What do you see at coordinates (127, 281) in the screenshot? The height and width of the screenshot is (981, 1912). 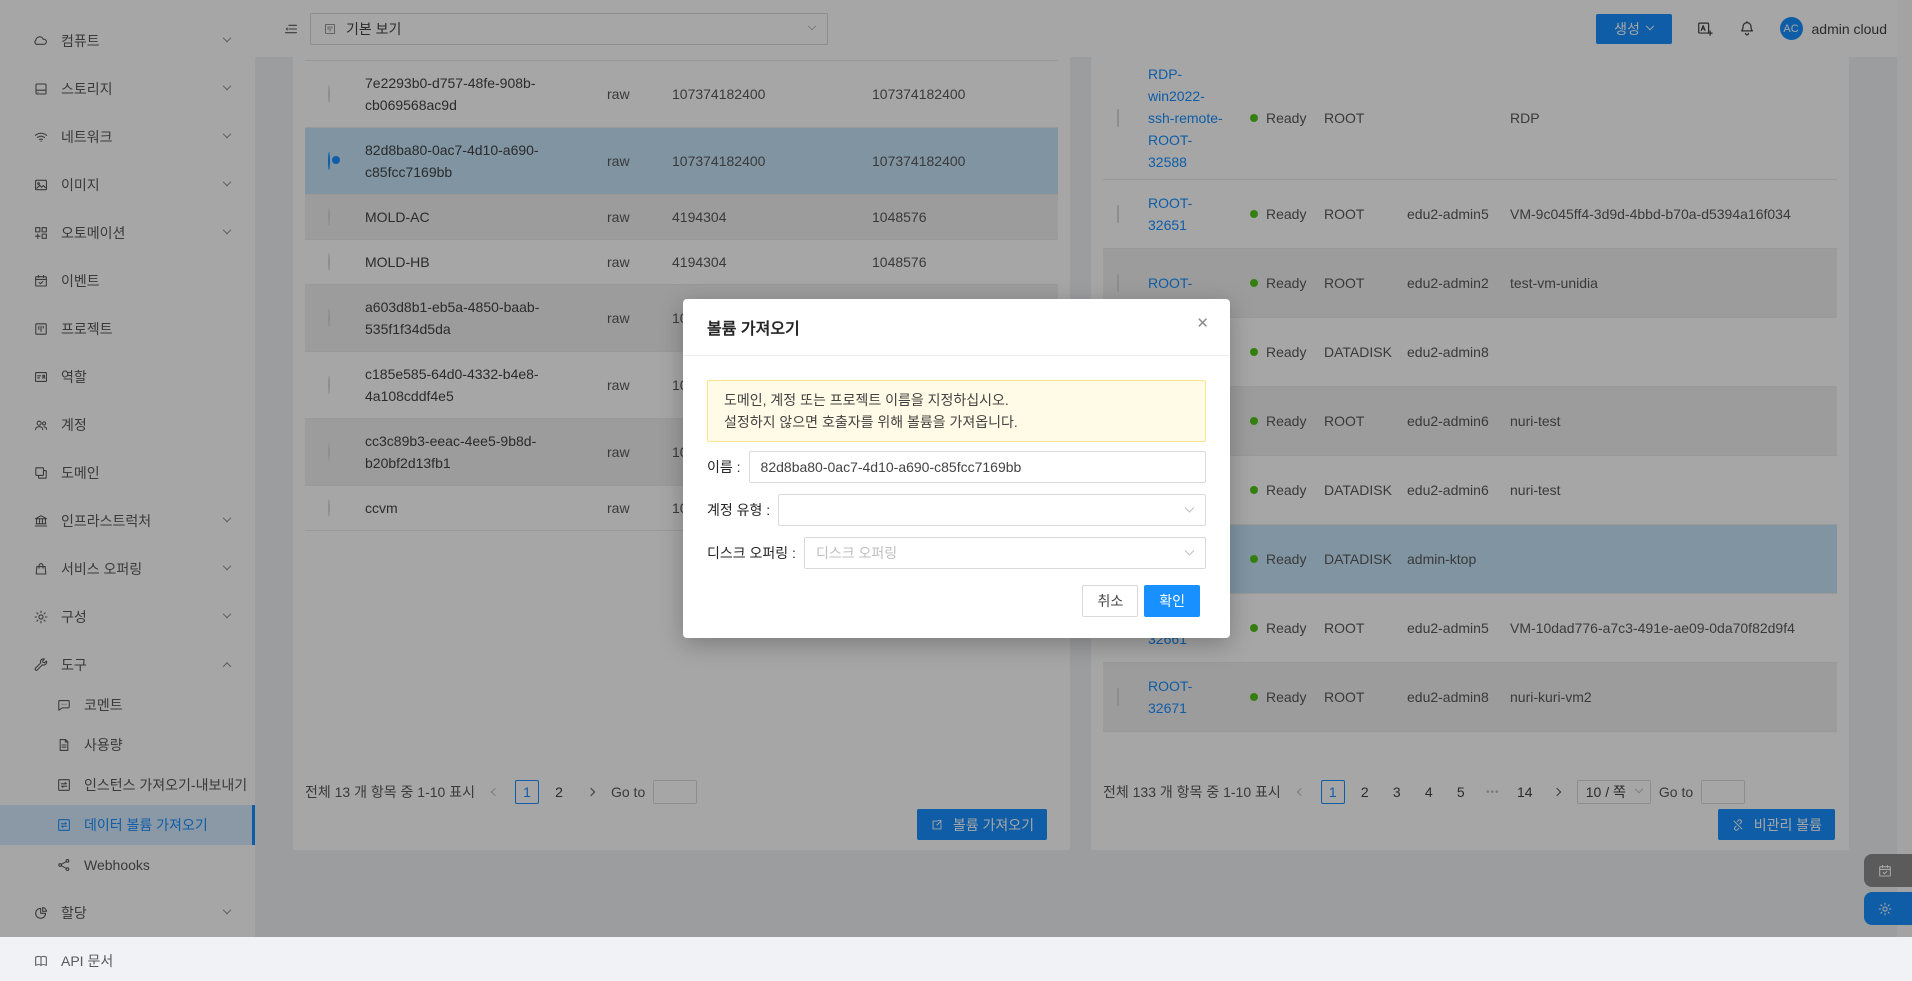 I see `sidebar-item-events: 이벤트` at bounding box center [127, 281].